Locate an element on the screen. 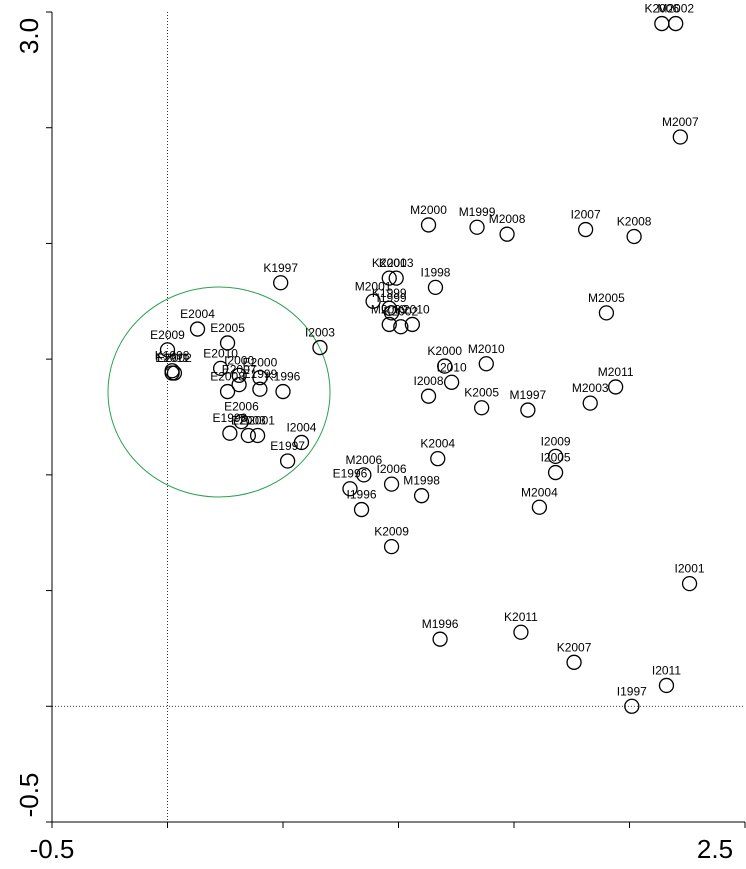 This screenshot has width=746, height=869. point-label: K1998 is located at coordinates (172, 356).